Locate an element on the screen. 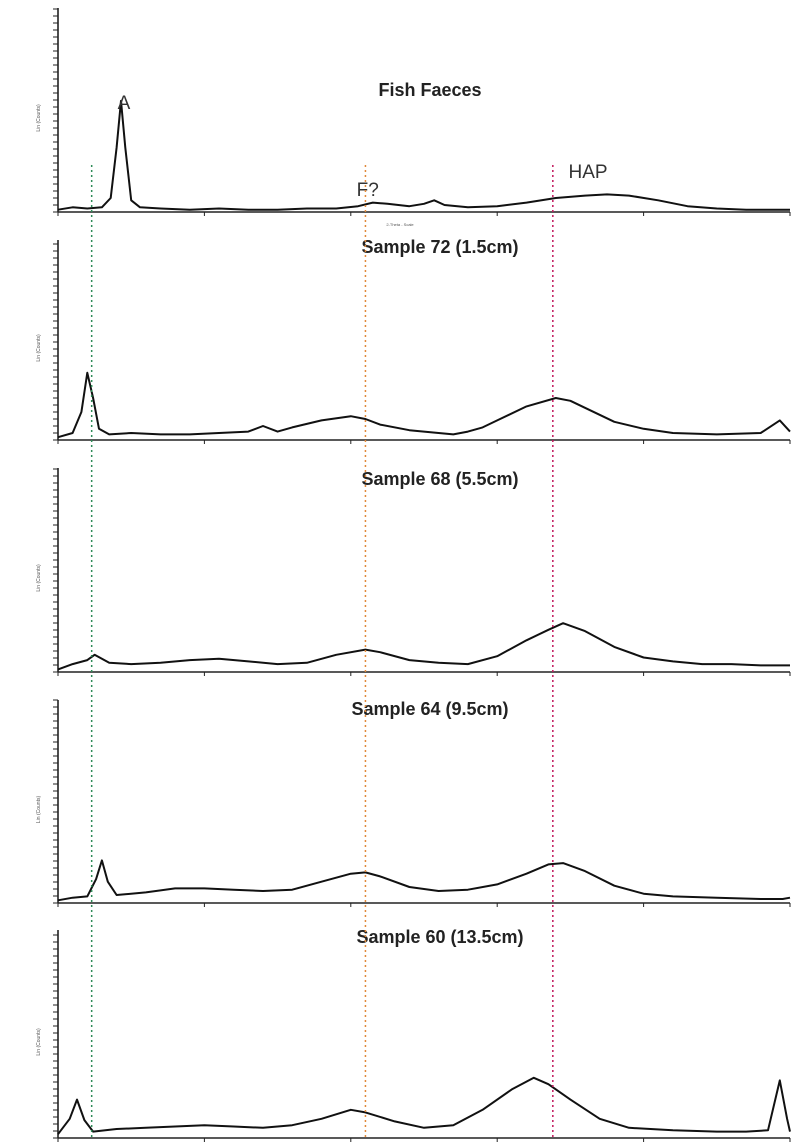 This screenshot has width=793, height=1147. x-axis-label: 2-Theta - Scale is located at coordinates (400, 224).